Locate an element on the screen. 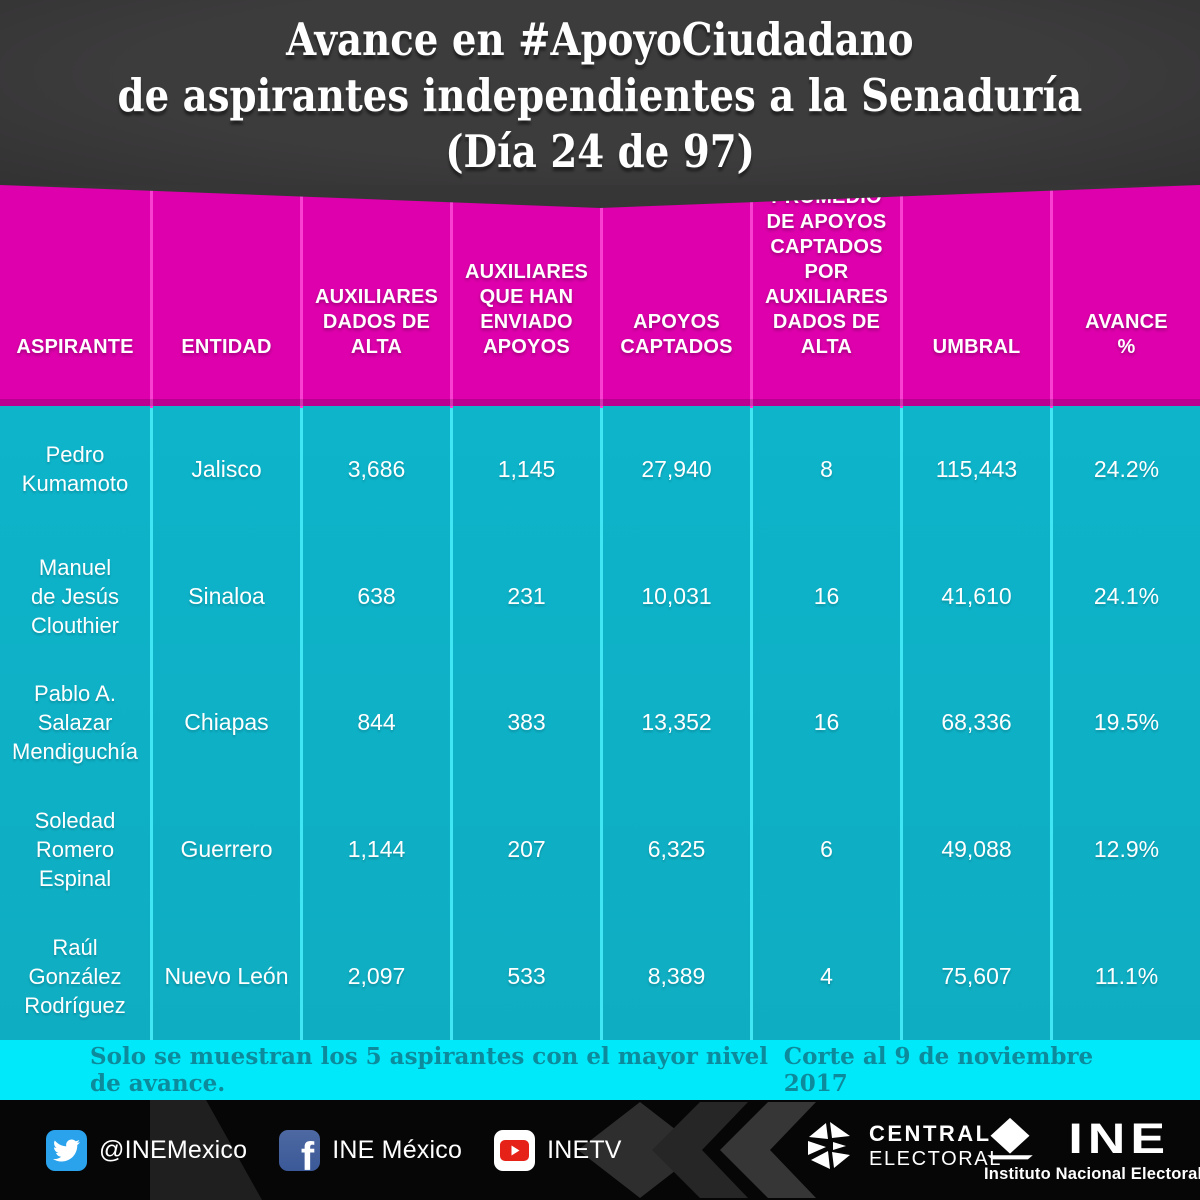 The height and width of the screenshot is (1200, 1200). cell-avance: 11.1% is located at coordinates (1125, 976).